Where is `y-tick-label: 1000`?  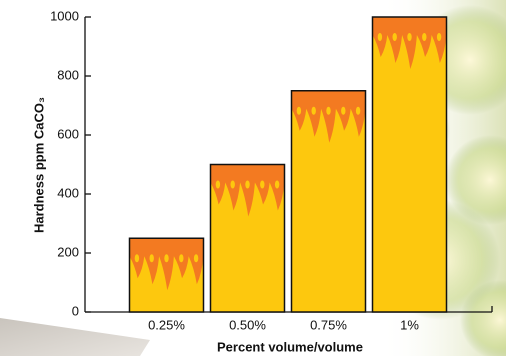
y-tick-label: 1000 is located at coordinates (64, 15).